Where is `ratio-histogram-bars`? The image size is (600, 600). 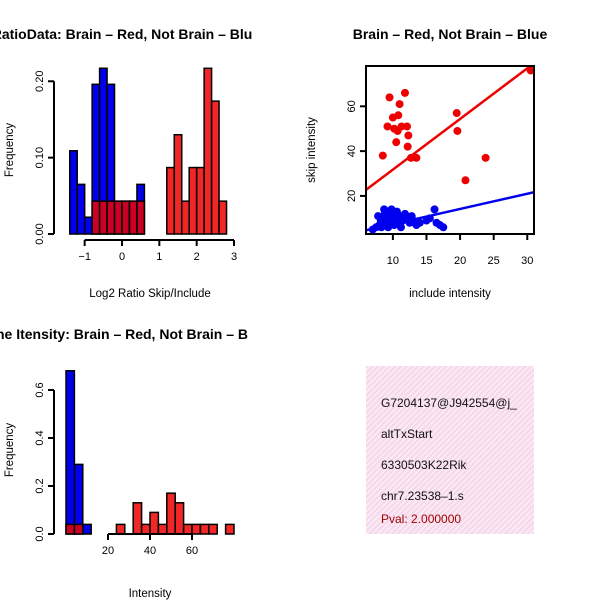 ratio-histogram-bars is located at coordinates (148, 151).